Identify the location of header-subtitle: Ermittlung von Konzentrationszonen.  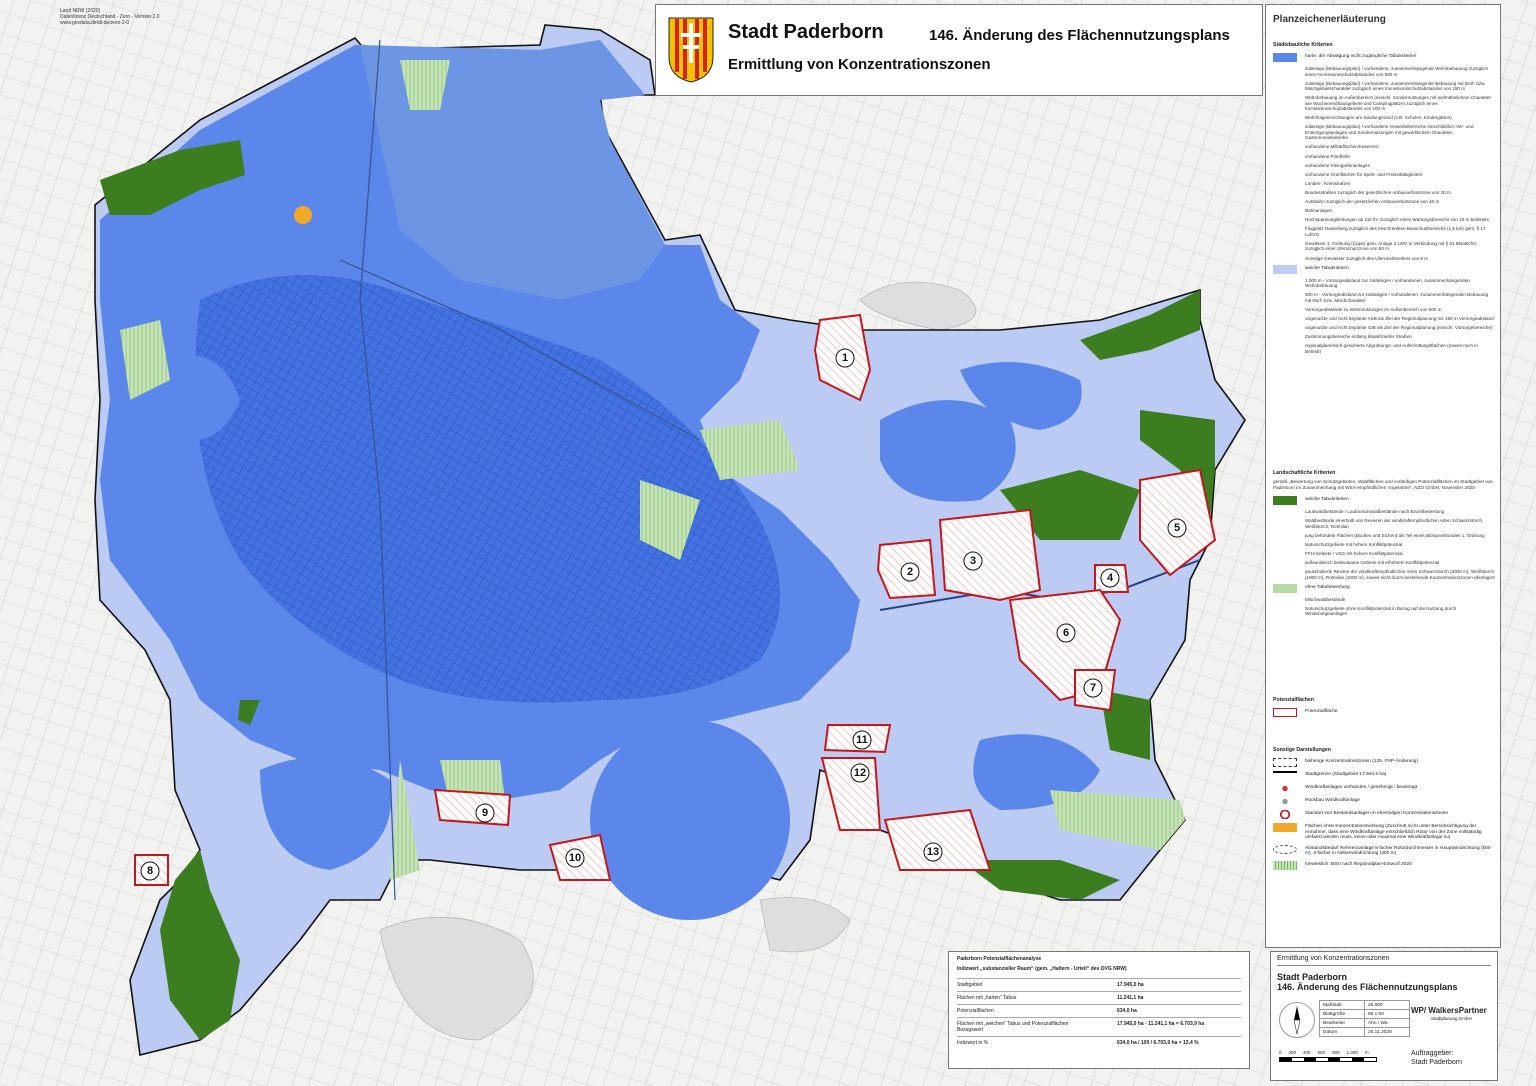
(859, 64).